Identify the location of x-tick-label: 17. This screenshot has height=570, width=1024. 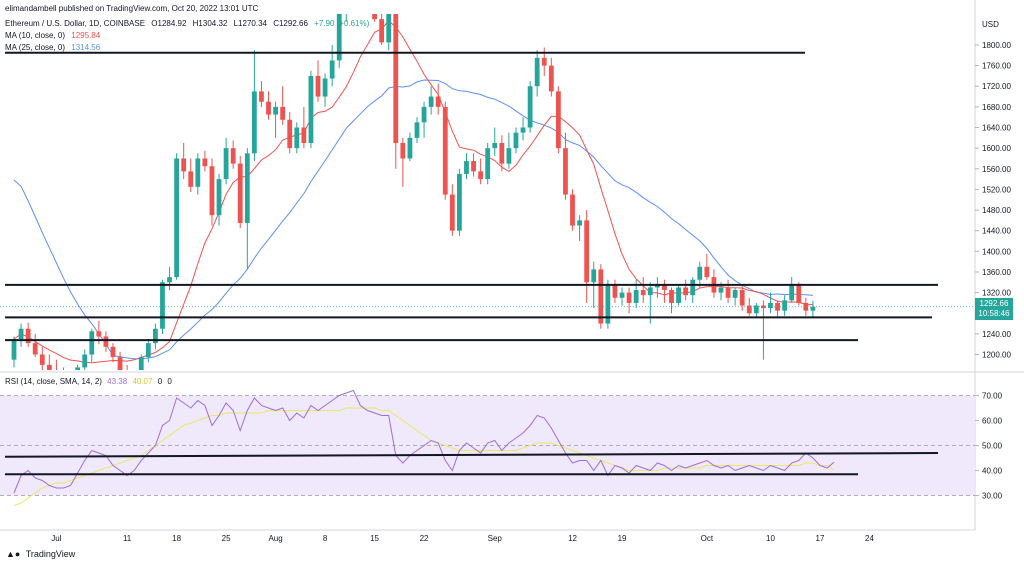
(820, 538).